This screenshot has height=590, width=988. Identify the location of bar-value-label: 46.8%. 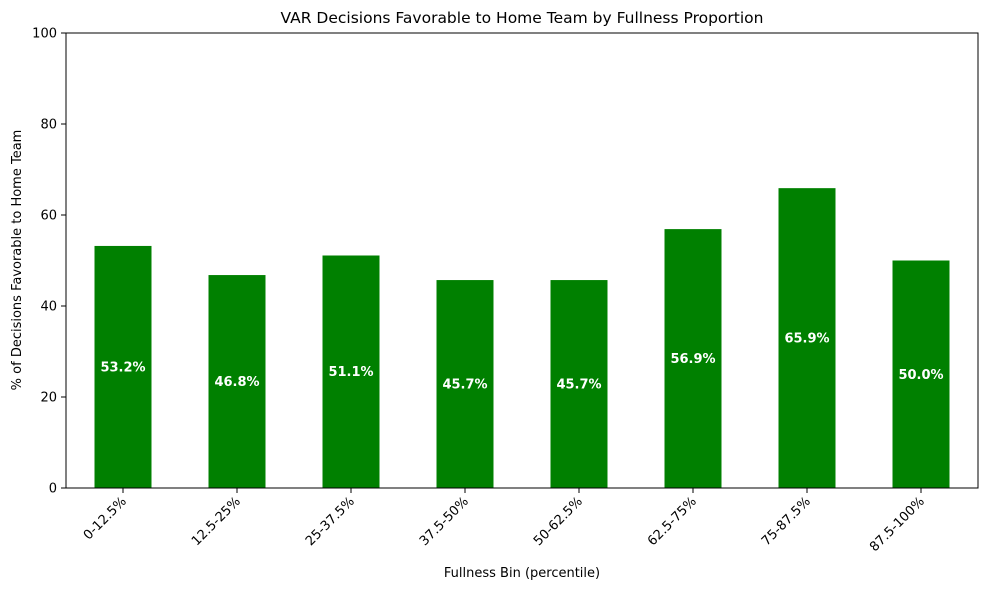
(236, 382).